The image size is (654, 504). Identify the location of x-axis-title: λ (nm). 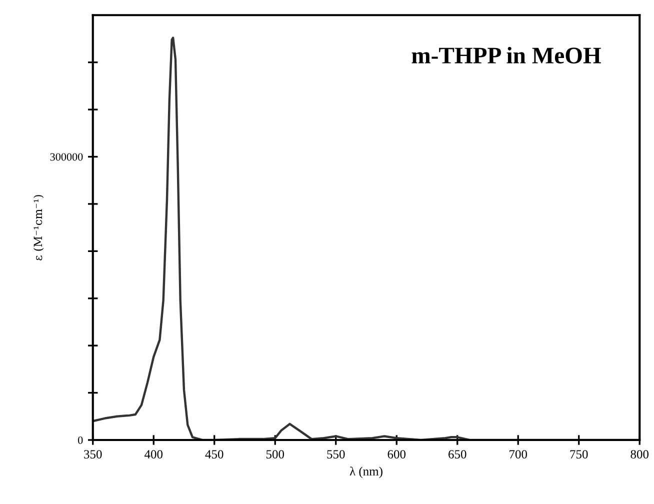
(366, 472).